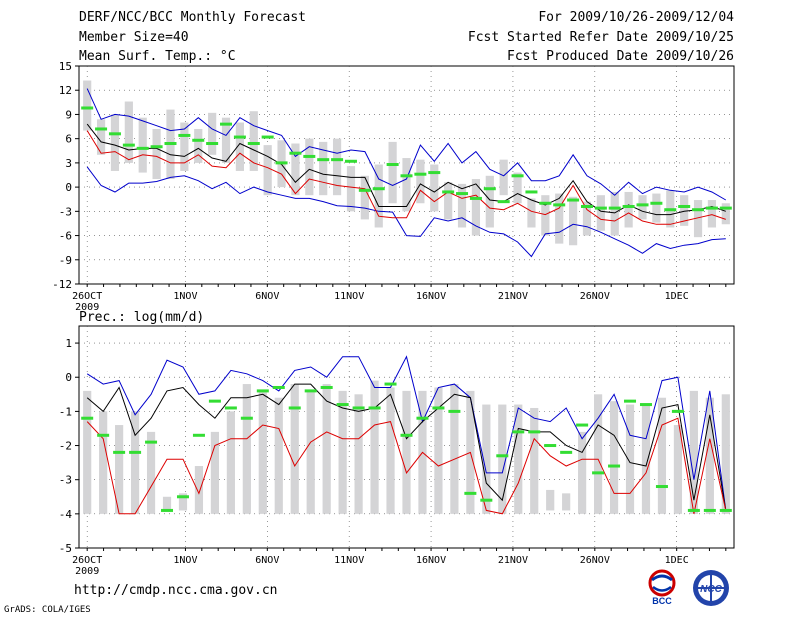 This screenshot has height=618, width=800. Describe the element at coordinates (595, 296) in the screenshot. I see `temp-xtick-label: 26NOV` at that location.